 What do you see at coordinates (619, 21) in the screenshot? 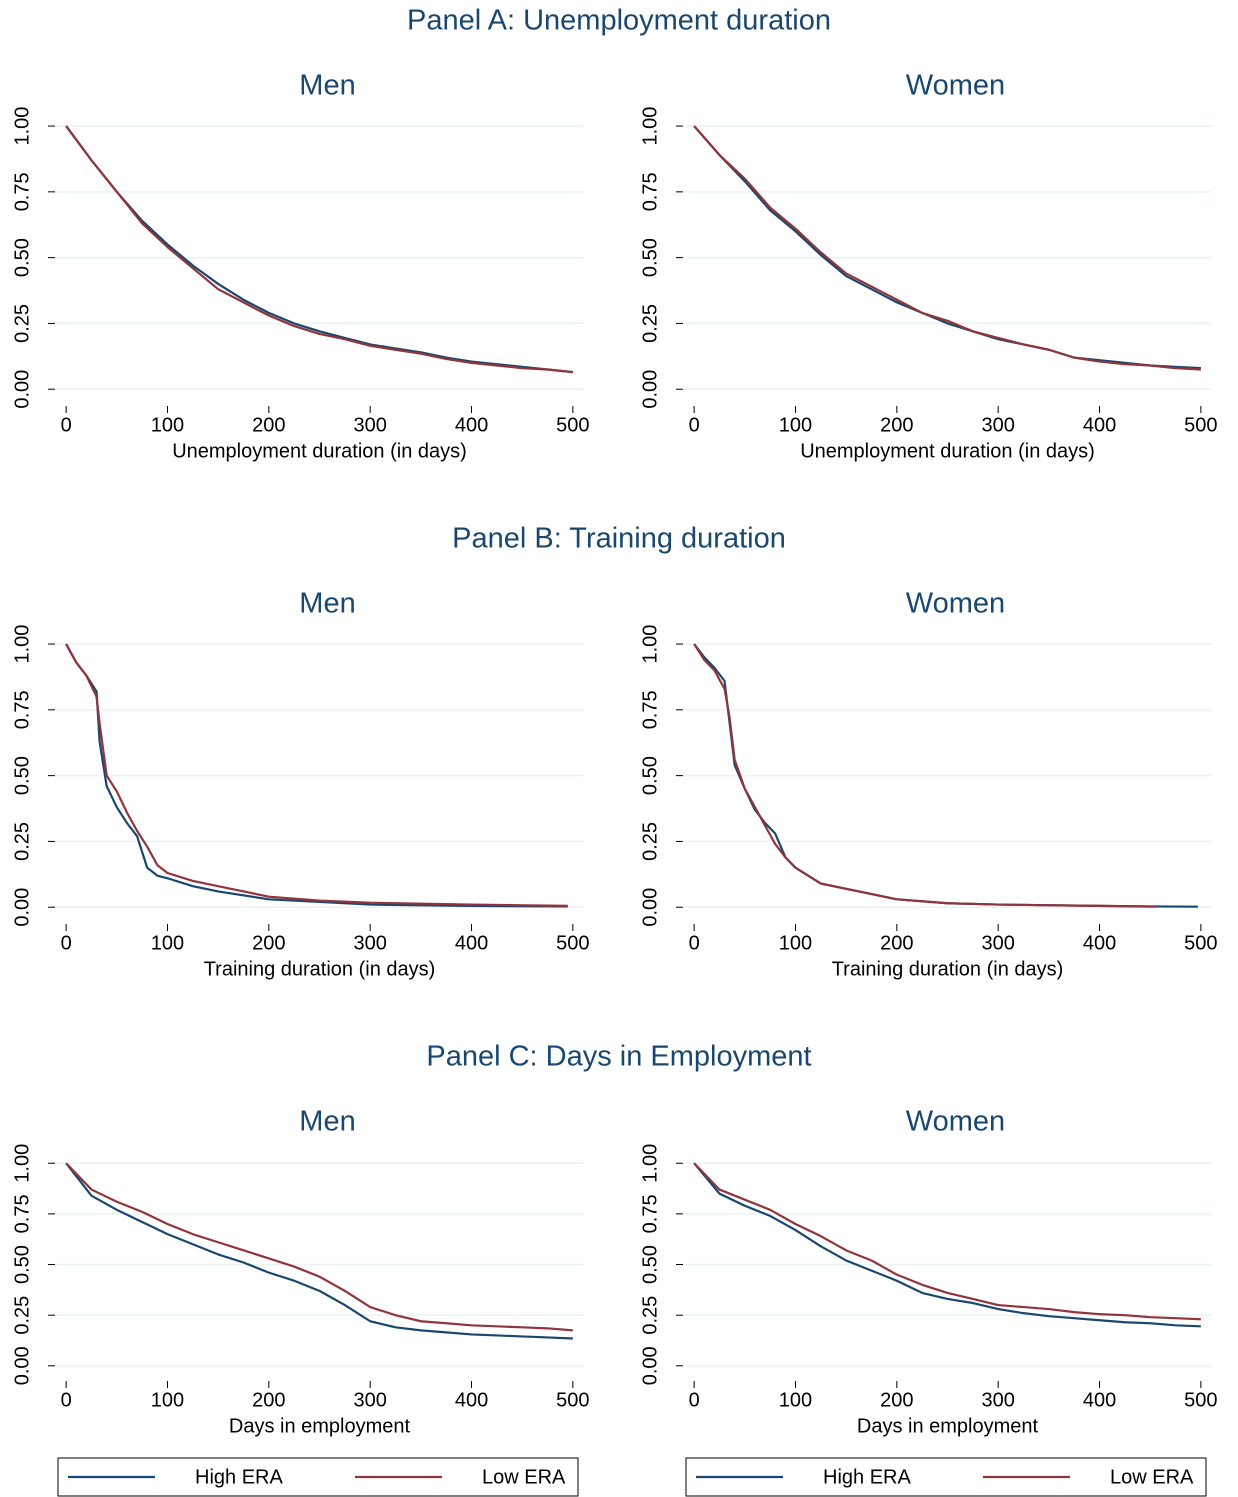
I see `panel-title: Panel A: Unemployment duration` at bounding box center [619, 21].